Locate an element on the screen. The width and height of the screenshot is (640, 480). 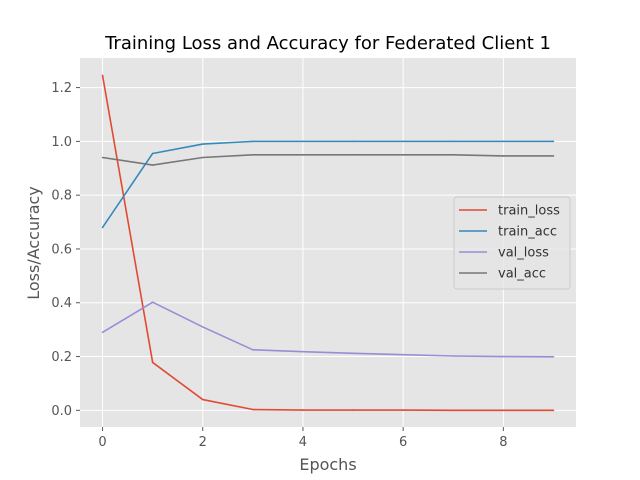
series-line-val-acc is located at coordinates (328, 160).